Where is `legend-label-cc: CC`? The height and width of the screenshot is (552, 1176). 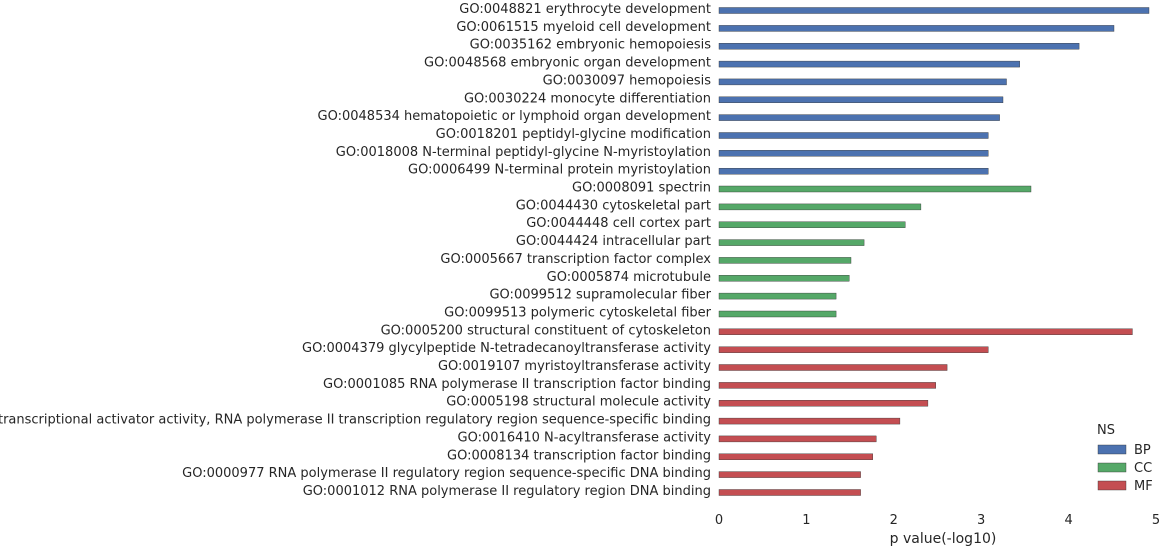
legend-label-cc: CC is located at coordinates (1143, 468).